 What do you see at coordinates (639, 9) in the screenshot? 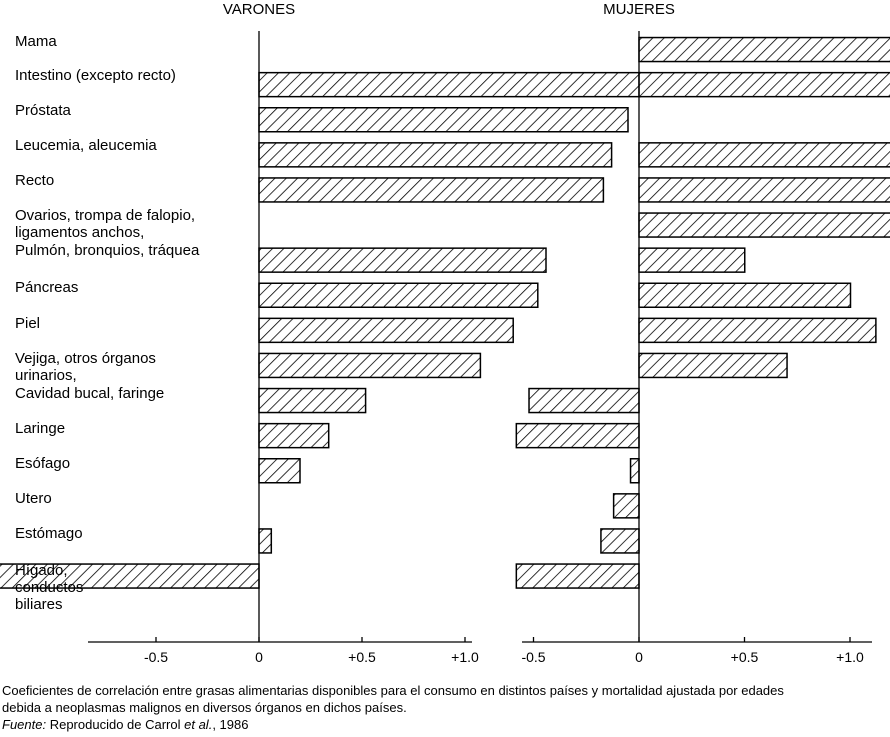
I see `panel-title: MUJERES` at bounding box center [639, 9].